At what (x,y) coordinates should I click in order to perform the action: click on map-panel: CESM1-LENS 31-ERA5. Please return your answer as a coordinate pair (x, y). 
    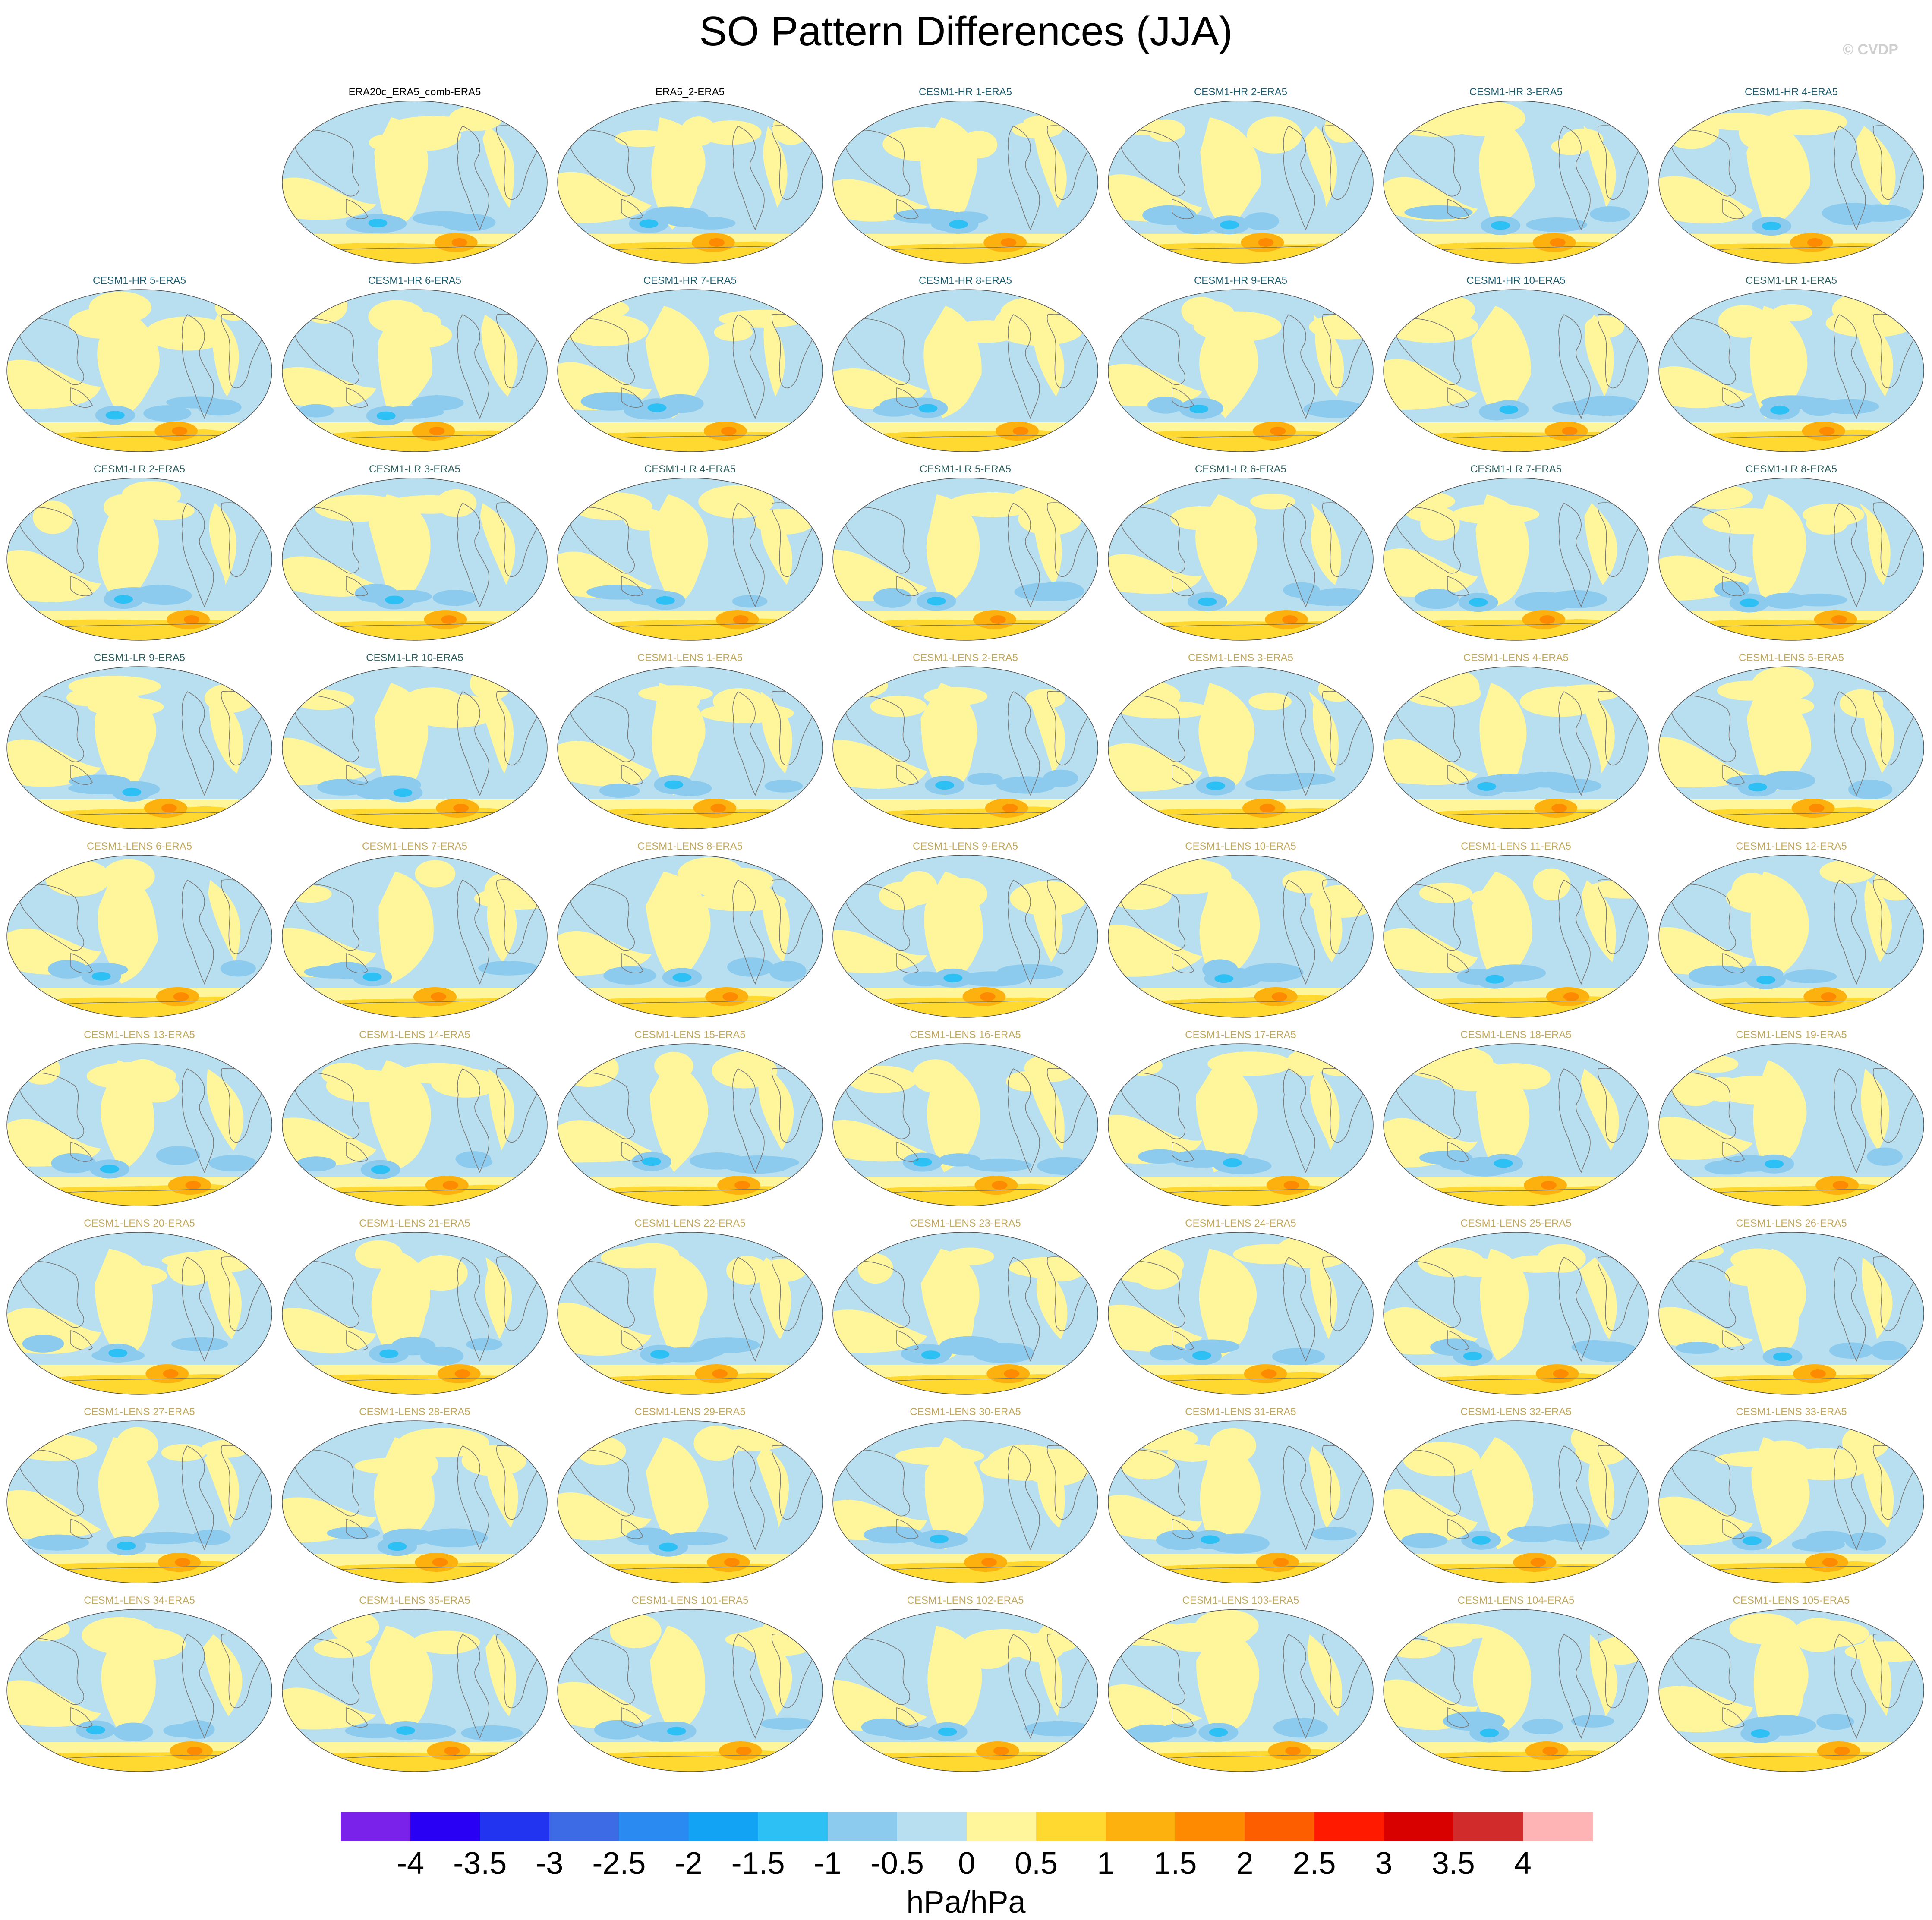
    Looking at the image, I should click on (1241, 1496).